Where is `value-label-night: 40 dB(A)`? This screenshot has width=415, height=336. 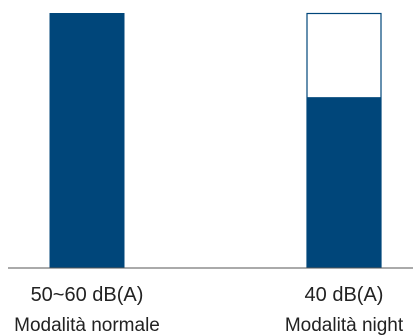
value-label-night: 40 dB(A) is located at coordinates (344, 295).